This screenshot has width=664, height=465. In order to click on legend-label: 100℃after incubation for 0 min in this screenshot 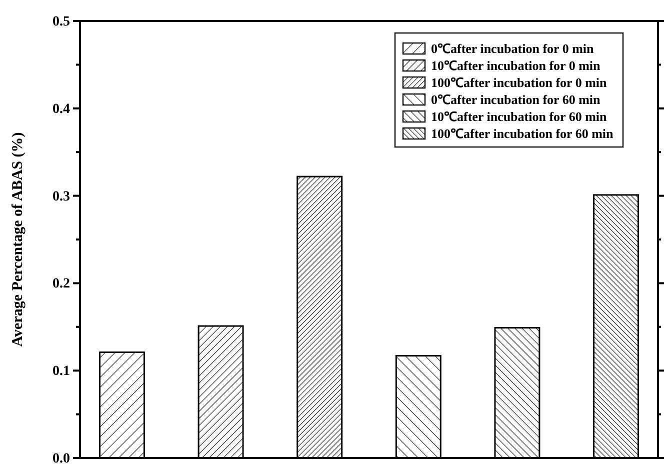, I will do `click(519, 82)`.